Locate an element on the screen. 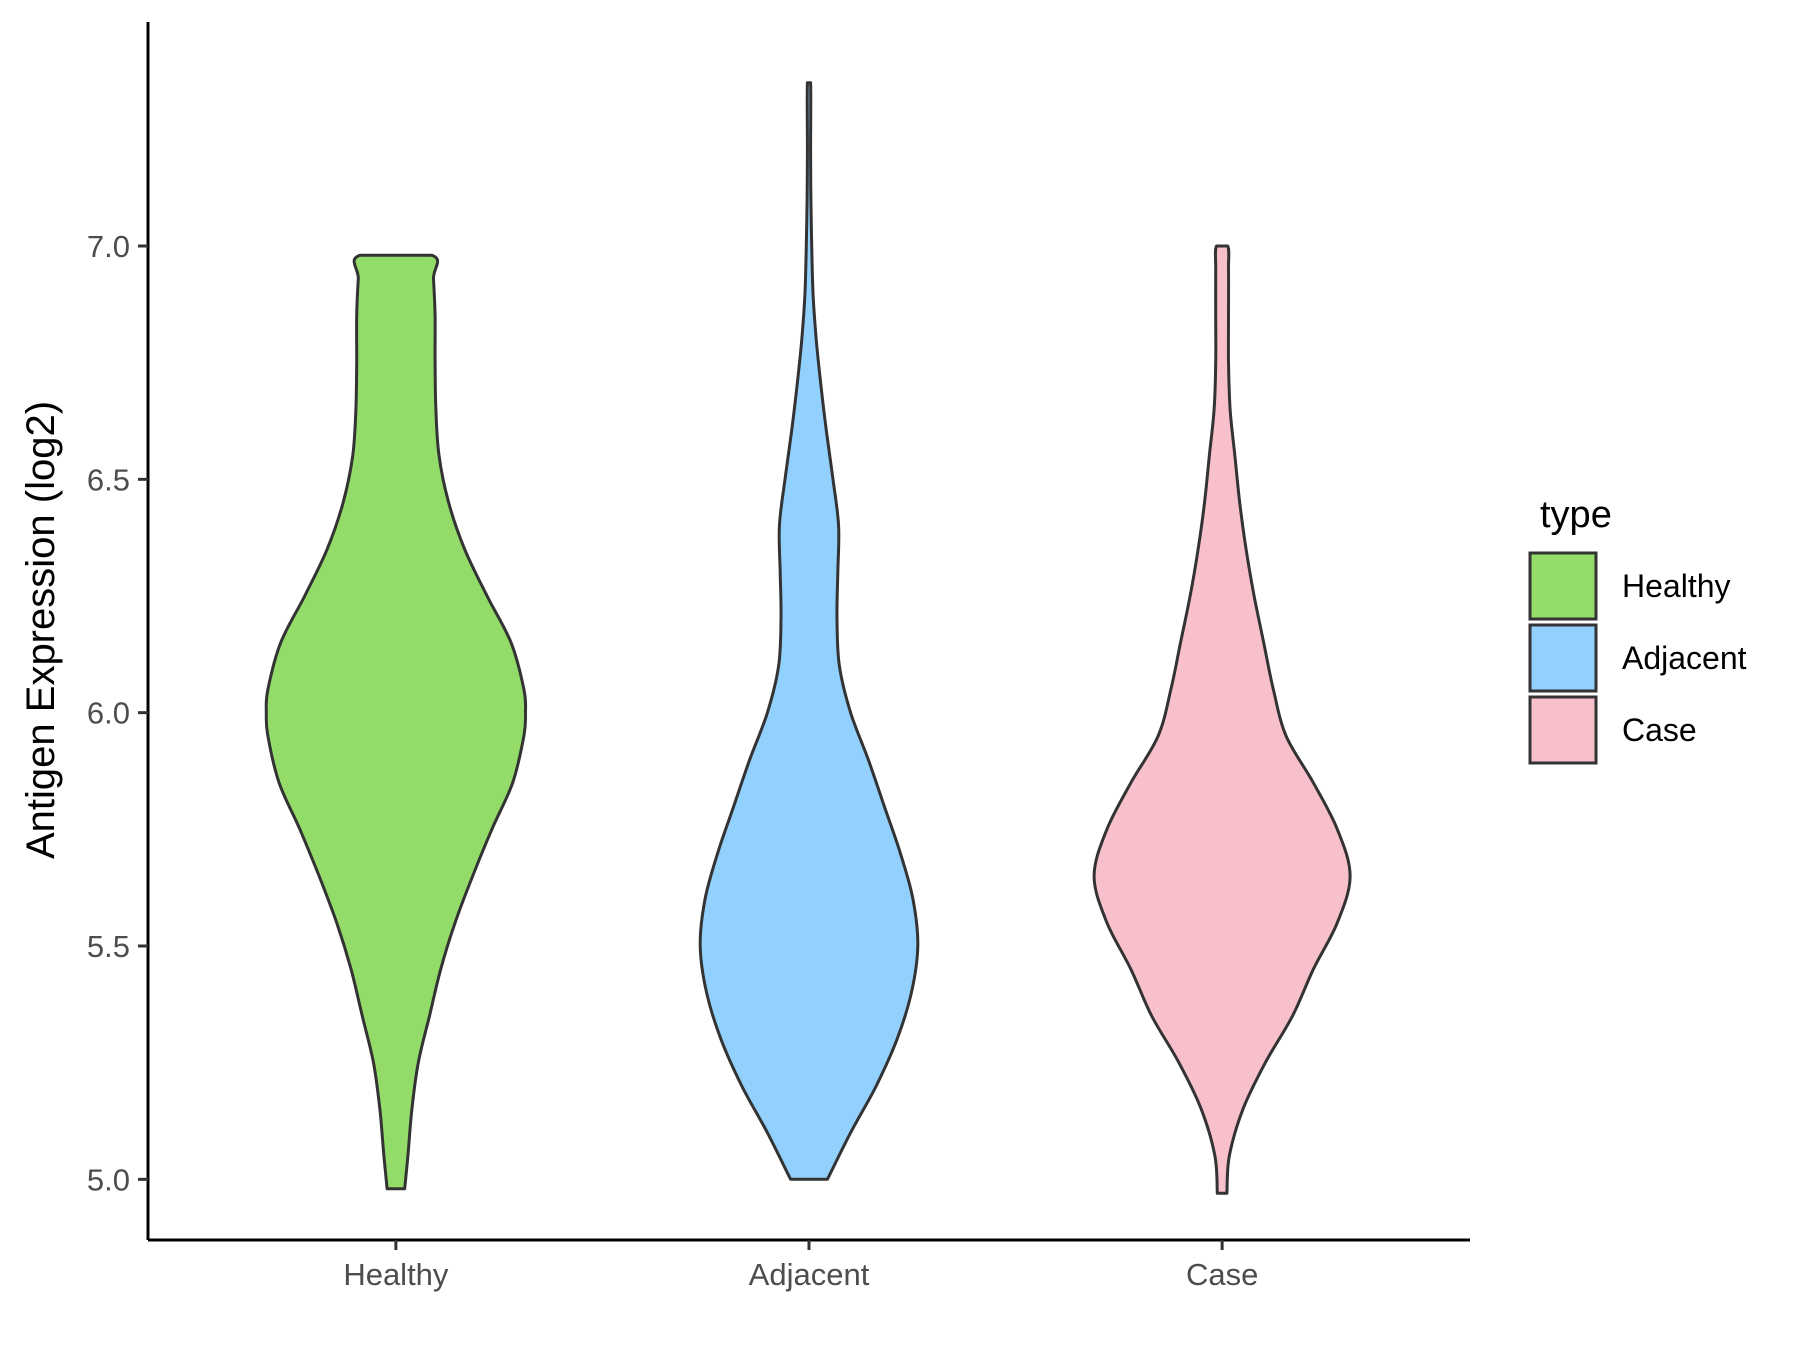 The width and height of the screenshot is (1800, 1350). y-tick-label: 5.0 is located at coordinates (108, 1179).